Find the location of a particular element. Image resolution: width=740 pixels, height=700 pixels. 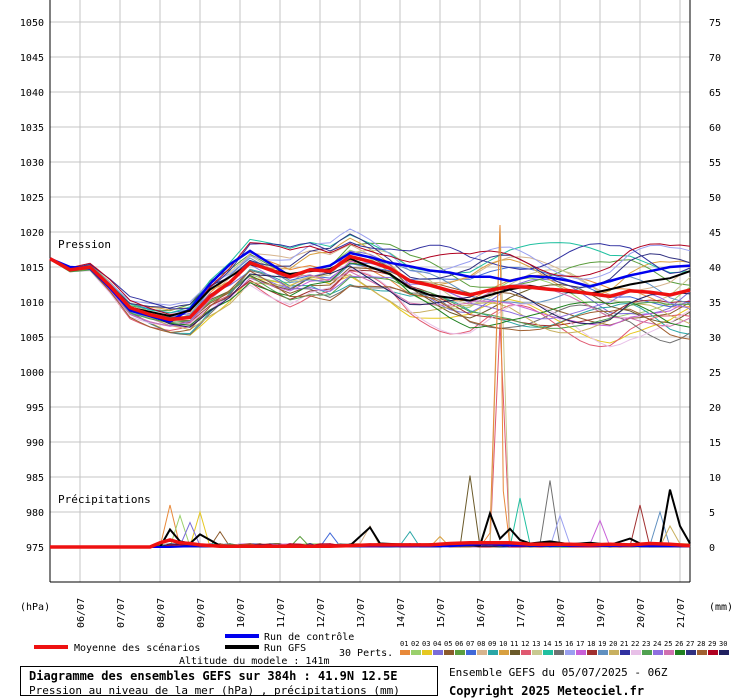

pert-id-label: 20 is located at coordinates (613, 644).